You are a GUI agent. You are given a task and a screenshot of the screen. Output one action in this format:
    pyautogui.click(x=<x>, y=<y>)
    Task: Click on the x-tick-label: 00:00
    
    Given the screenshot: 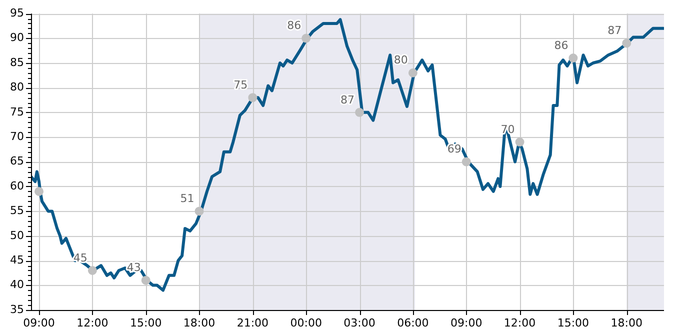 What is the action you would take?
    pyautogui.click(x=306, y=323)
    